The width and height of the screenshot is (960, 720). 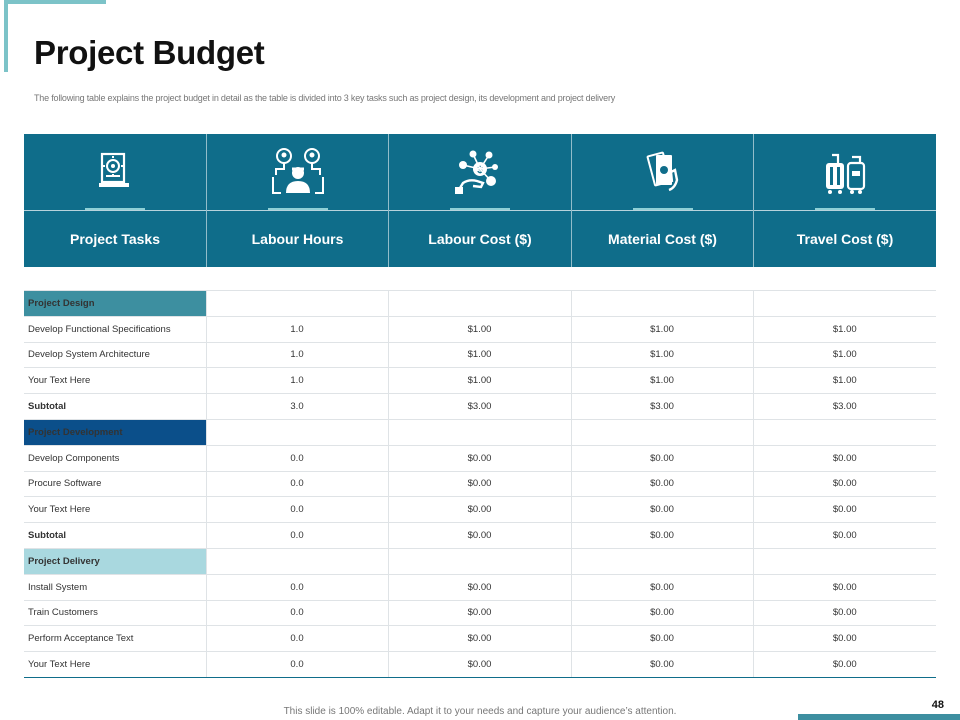 I want to click on table-row: Train Customers 0.0 $0.00 $0.00 $0.00, so click(x=480, y=613).